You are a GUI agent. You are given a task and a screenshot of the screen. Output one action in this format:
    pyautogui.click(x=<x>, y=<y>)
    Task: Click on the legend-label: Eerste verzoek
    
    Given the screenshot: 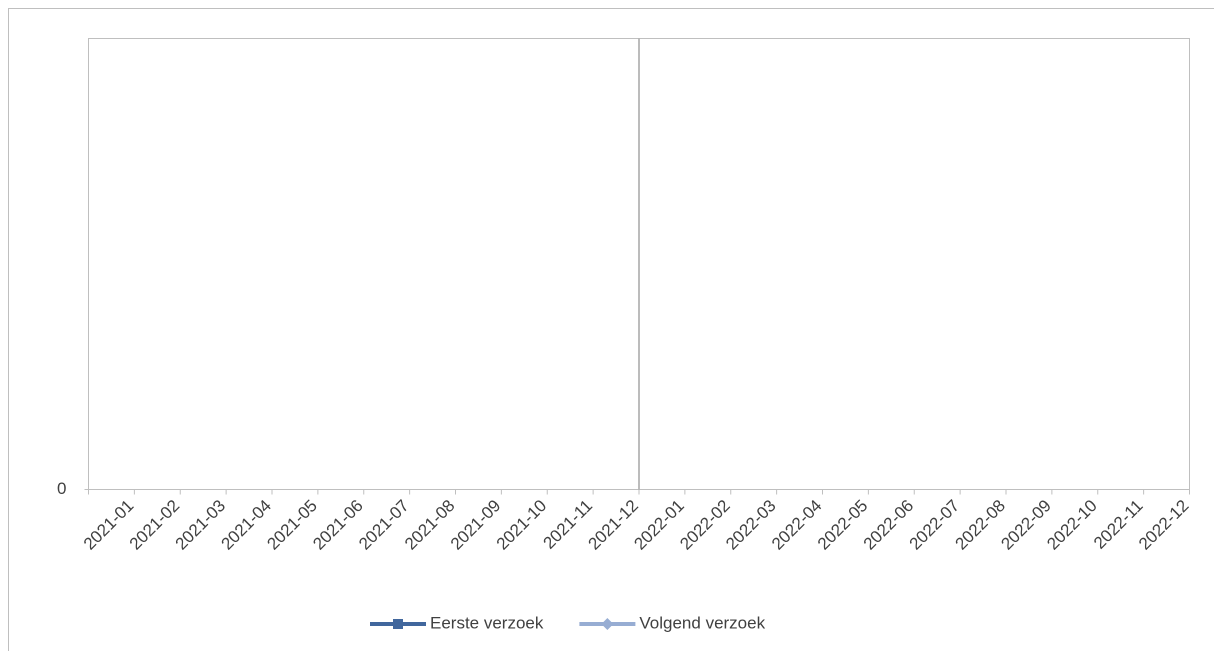 What is the action you would take?
    pyautogui.click(x=487, y=622)
    